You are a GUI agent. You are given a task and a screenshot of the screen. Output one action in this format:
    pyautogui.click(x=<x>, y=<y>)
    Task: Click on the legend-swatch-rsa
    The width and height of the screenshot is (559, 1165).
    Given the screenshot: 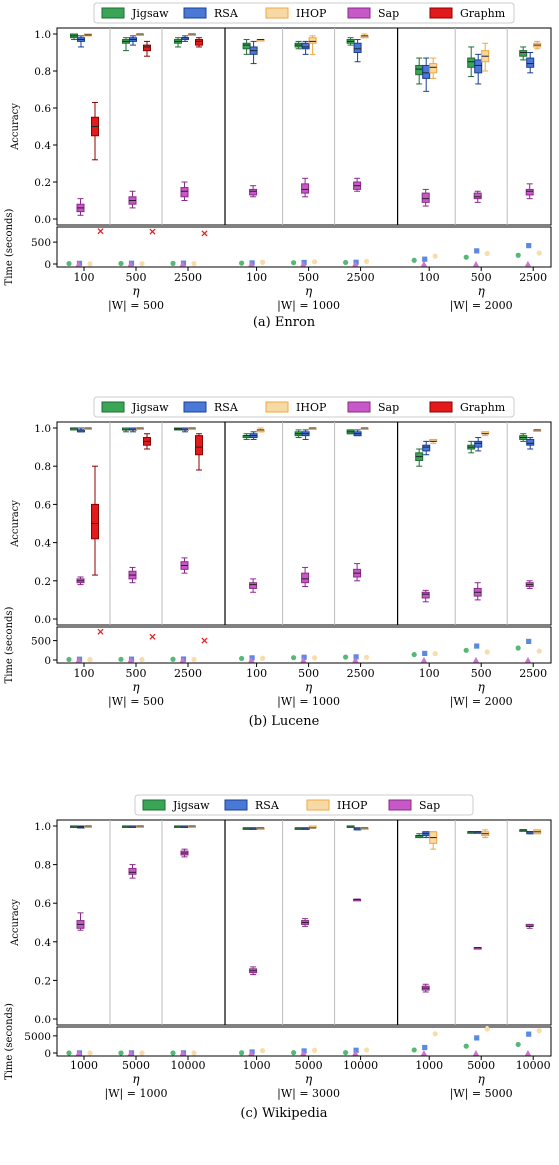 What is the action you would take?
    pyautogui.click(x=195, y=13)
    